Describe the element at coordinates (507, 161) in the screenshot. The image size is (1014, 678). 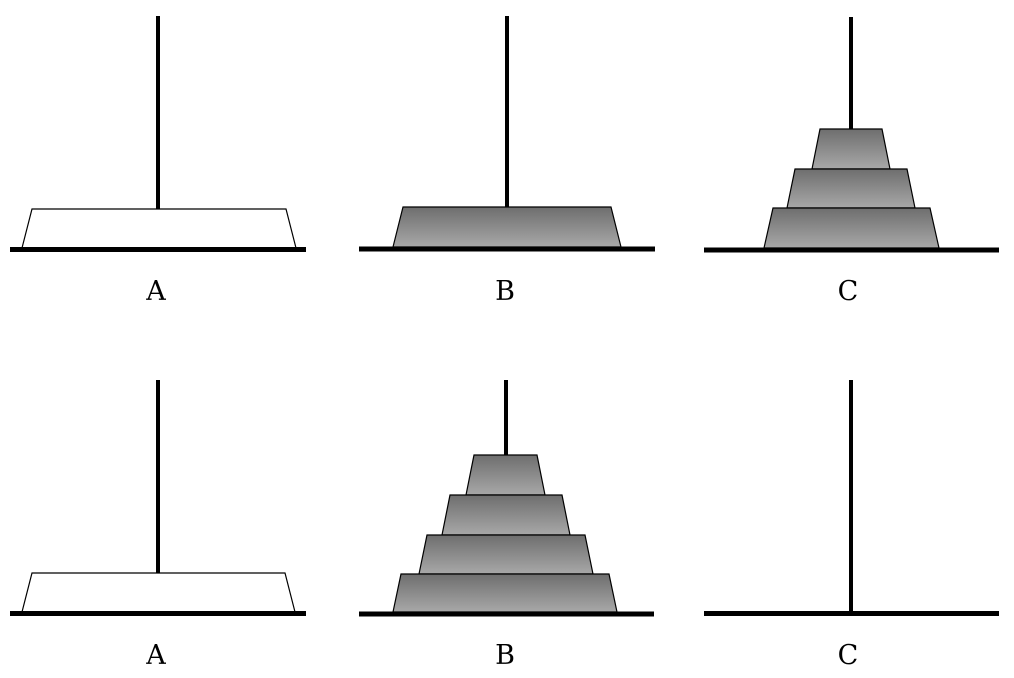
I see `peg-b-row-1: B` at that location.